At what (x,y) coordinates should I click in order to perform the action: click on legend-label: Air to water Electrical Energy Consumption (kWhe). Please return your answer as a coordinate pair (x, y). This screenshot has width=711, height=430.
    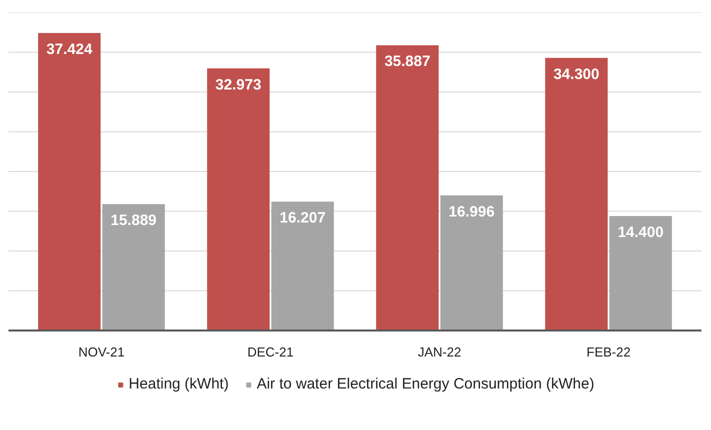
    Looking at the image, I should click on (425, 384).